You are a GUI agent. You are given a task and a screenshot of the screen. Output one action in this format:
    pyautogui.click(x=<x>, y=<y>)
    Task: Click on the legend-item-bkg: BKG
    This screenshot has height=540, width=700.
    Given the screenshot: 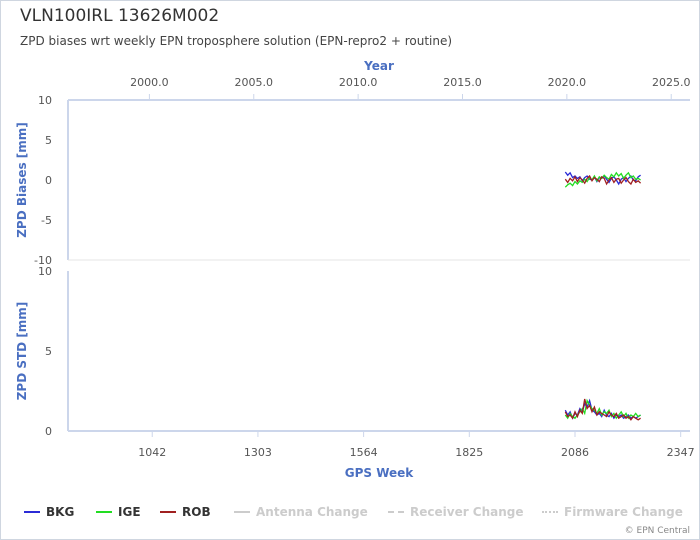 What is the action you would take?
    pyautogui.click(x=49, y=512)
    